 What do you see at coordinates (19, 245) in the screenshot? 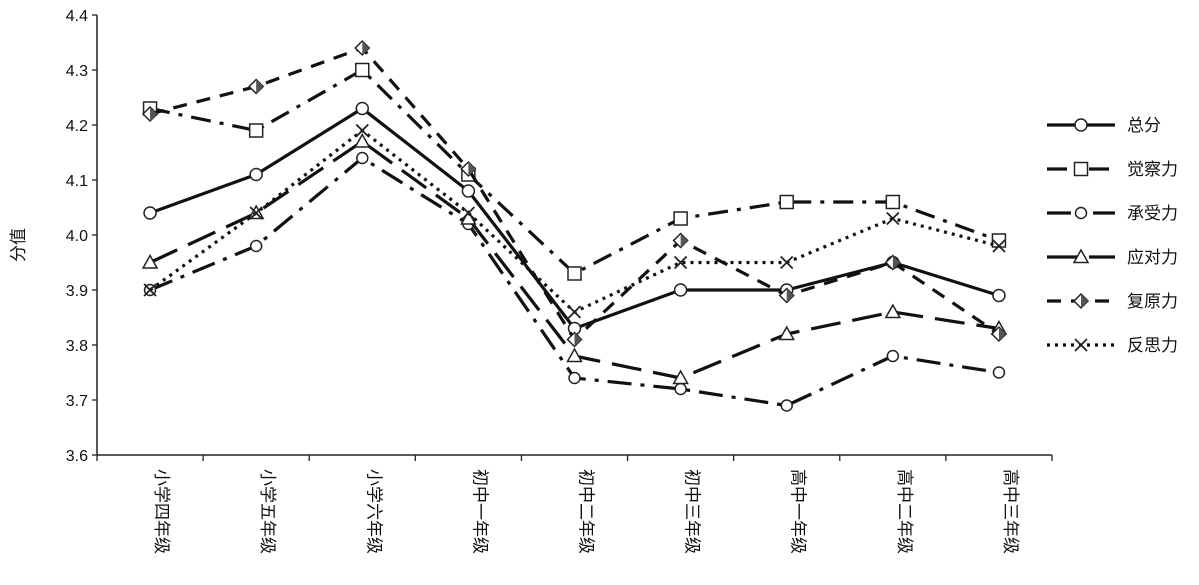
I see `y-axis-label: 分值` at bounding box center [19, 245].